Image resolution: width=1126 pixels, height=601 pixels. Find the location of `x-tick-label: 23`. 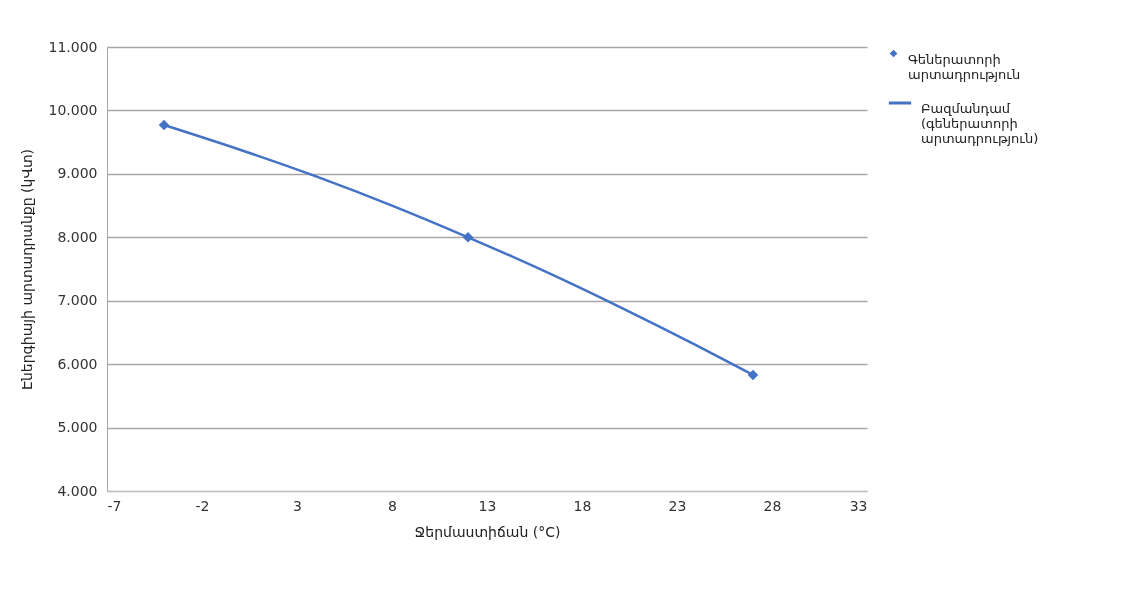

x-tick-label: 23 is located at coordinates (677, 505).